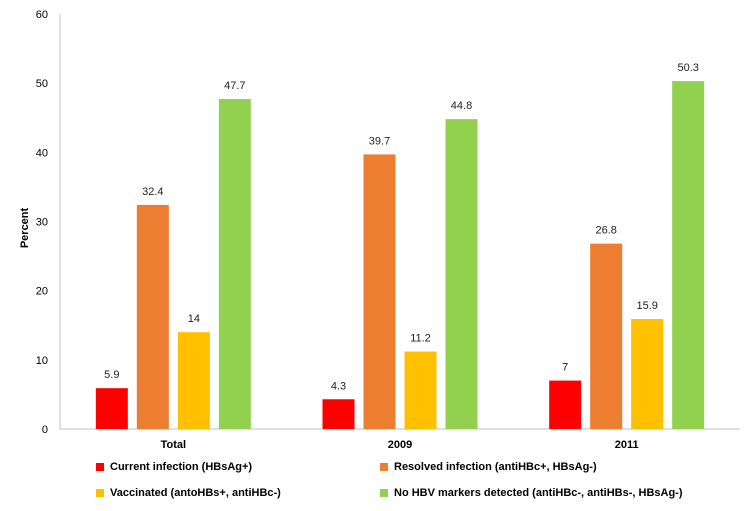 The height and width of the screenshot is (511, 754). Describe the element at coordinates (646, 306) in the screenshot. I see `data-label: 15.9` at that location.